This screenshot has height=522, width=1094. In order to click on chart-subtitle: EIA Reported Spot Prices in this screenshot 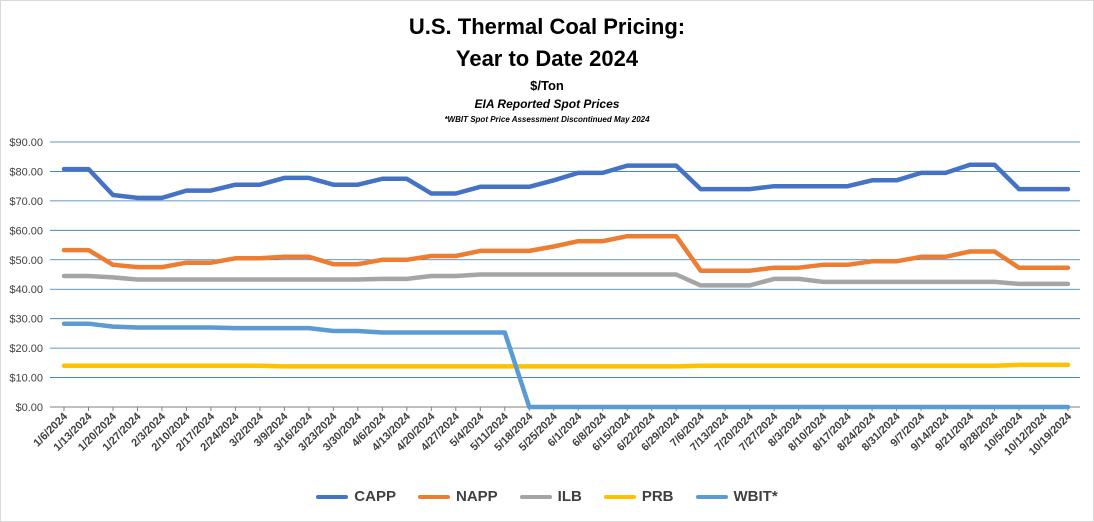, I will do `click(547, 104)`.